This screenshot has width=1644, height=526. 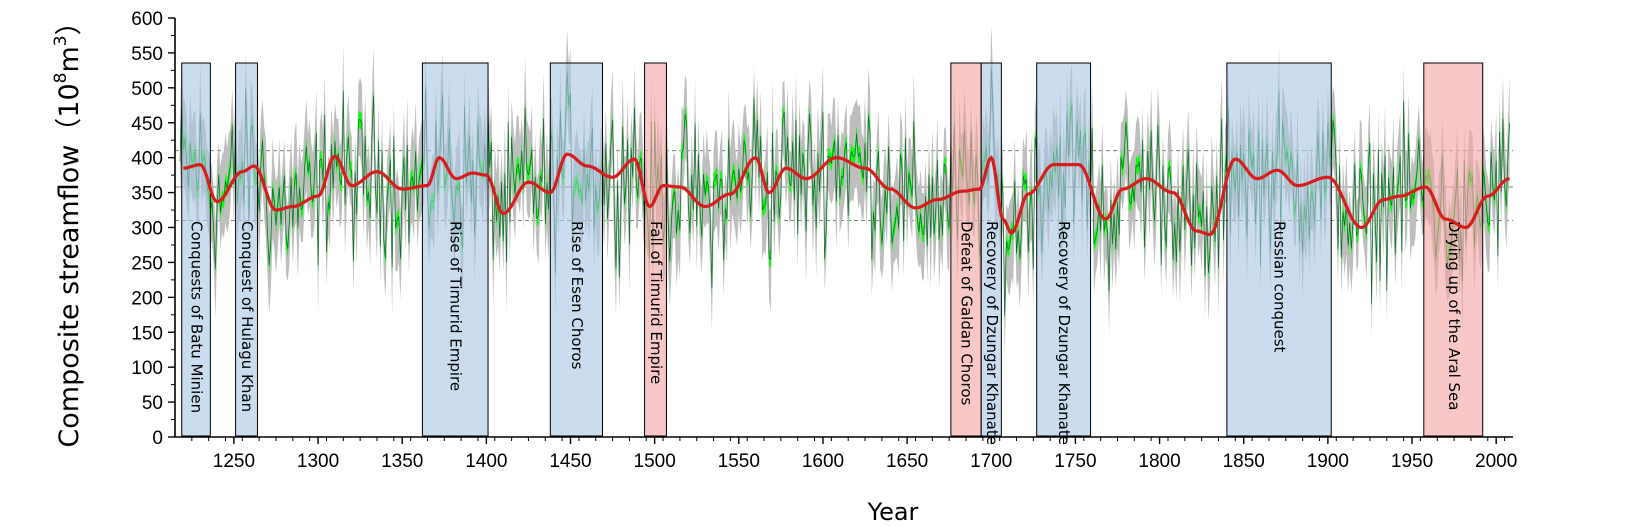 What do you see at coordinates (147, 229) in the screenshot?
I see `y-tick-label: 300` at bounding box center [147, 229].